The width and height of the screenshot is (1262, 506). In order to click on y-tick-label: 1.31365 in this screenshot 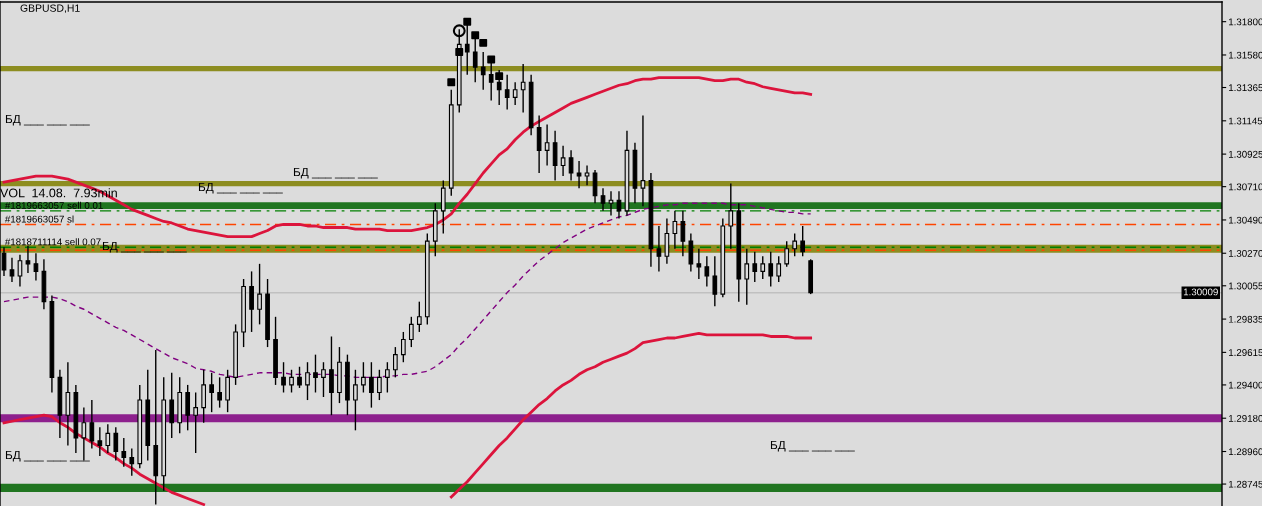, I will do `click(1245, 88)`.